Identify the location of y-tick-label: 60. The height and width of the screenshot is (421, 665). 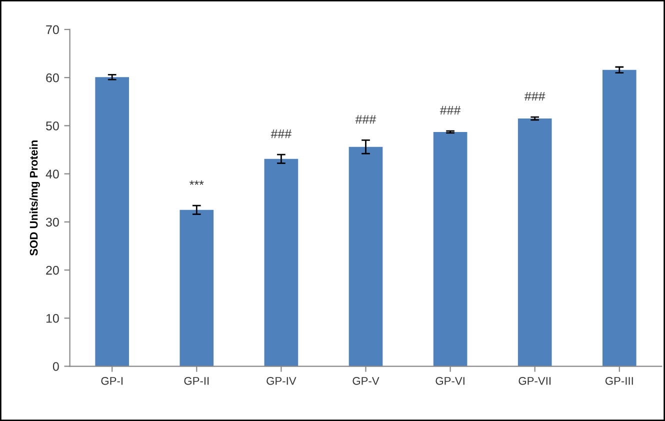
(52, 77).